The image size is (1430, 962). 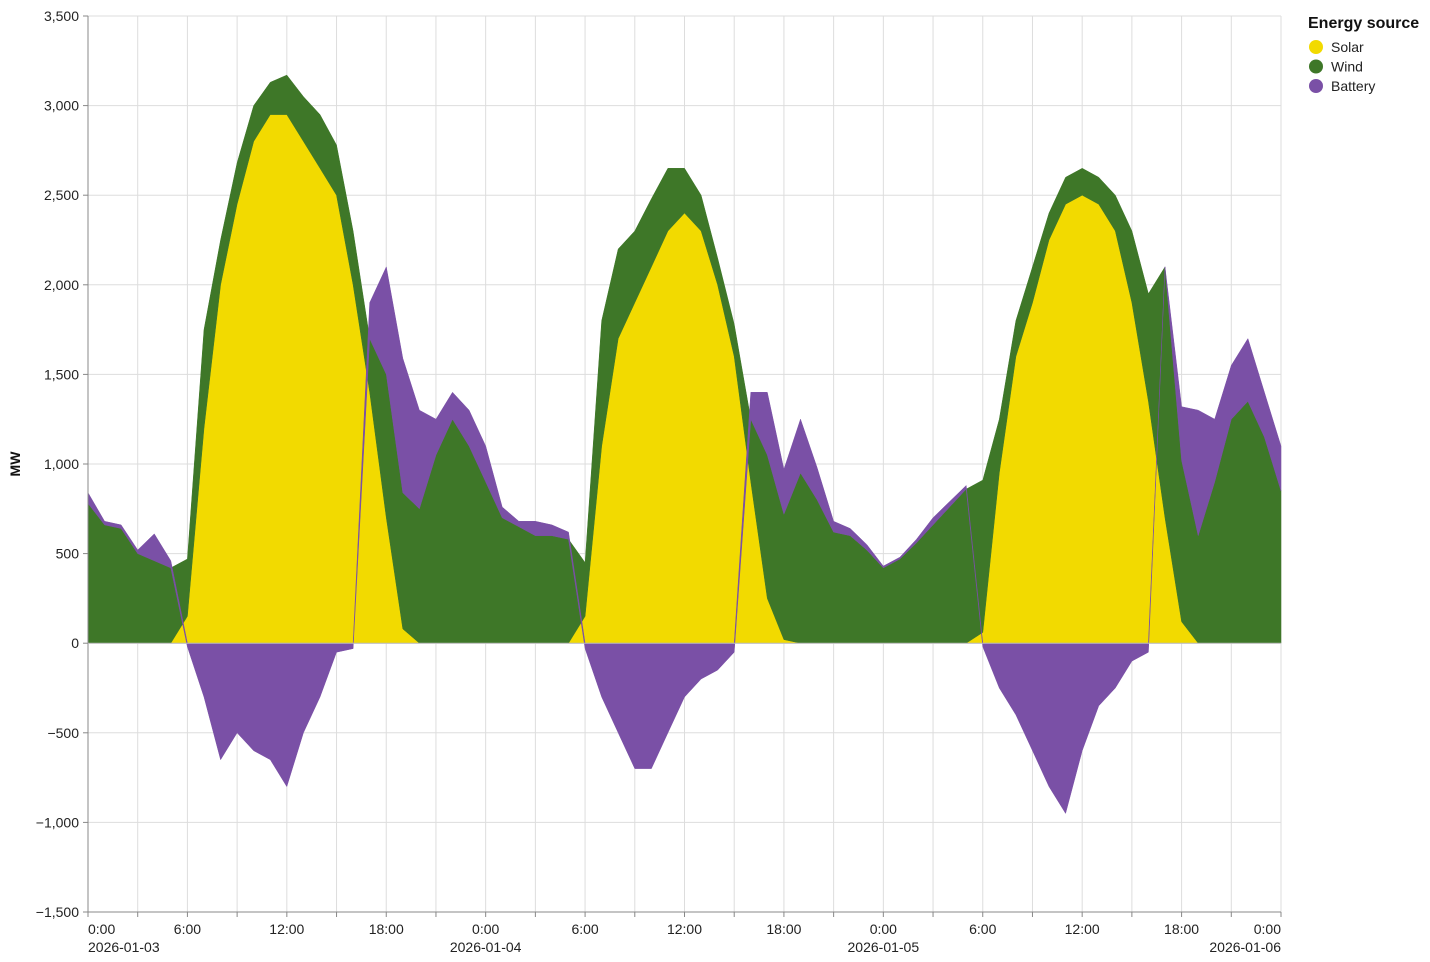 I want to click on x-date-label: 2026-01-04, so click(x=486, y=947).